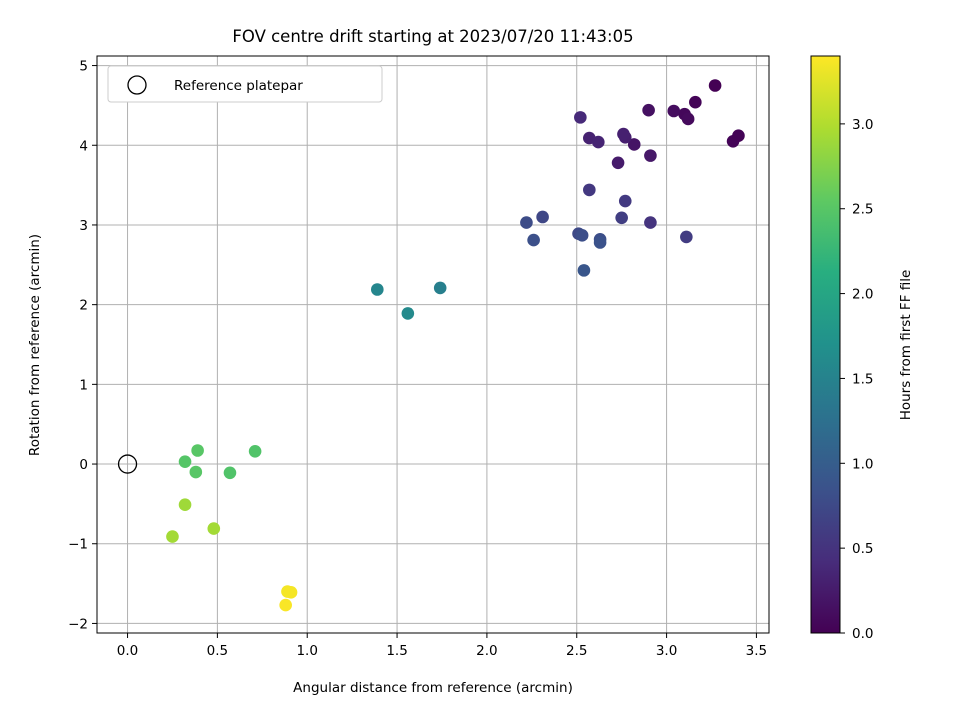 The height and width of the screenshot is (720, 960). Describe the element at coordinates (78, 624) in the screenshot. I see `y-tick-label: −2` at that location.